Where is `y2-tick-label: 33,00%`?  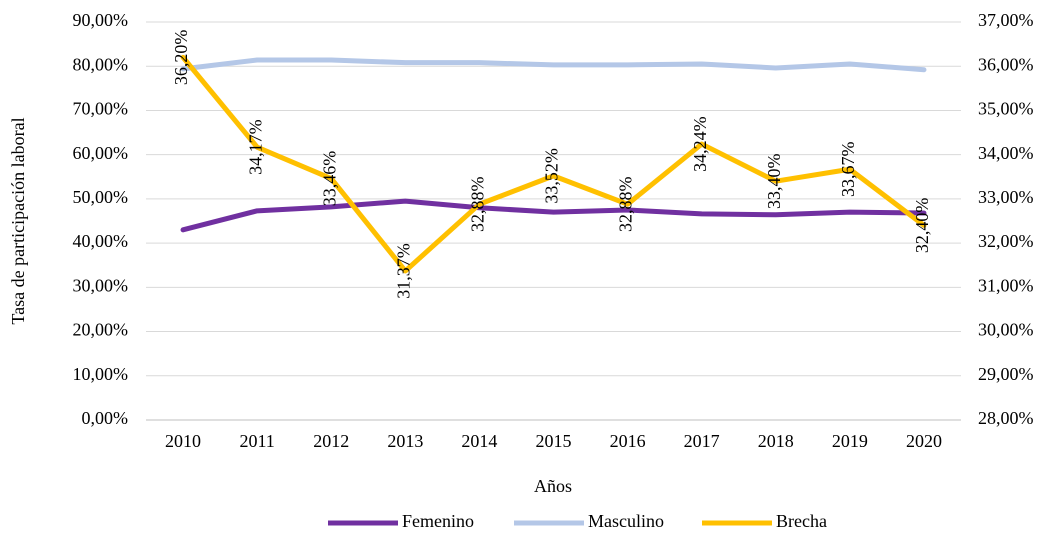 y2-tick-label: 33,00% is located at coordinates (1006, 197).